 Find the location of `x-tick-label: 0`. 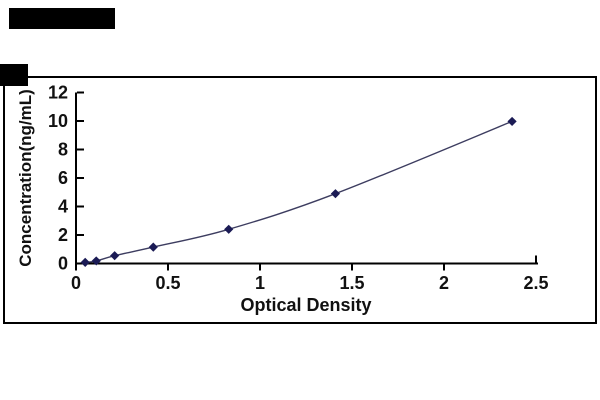

x-tick-label: 0 is located at coordinates (76, 283).